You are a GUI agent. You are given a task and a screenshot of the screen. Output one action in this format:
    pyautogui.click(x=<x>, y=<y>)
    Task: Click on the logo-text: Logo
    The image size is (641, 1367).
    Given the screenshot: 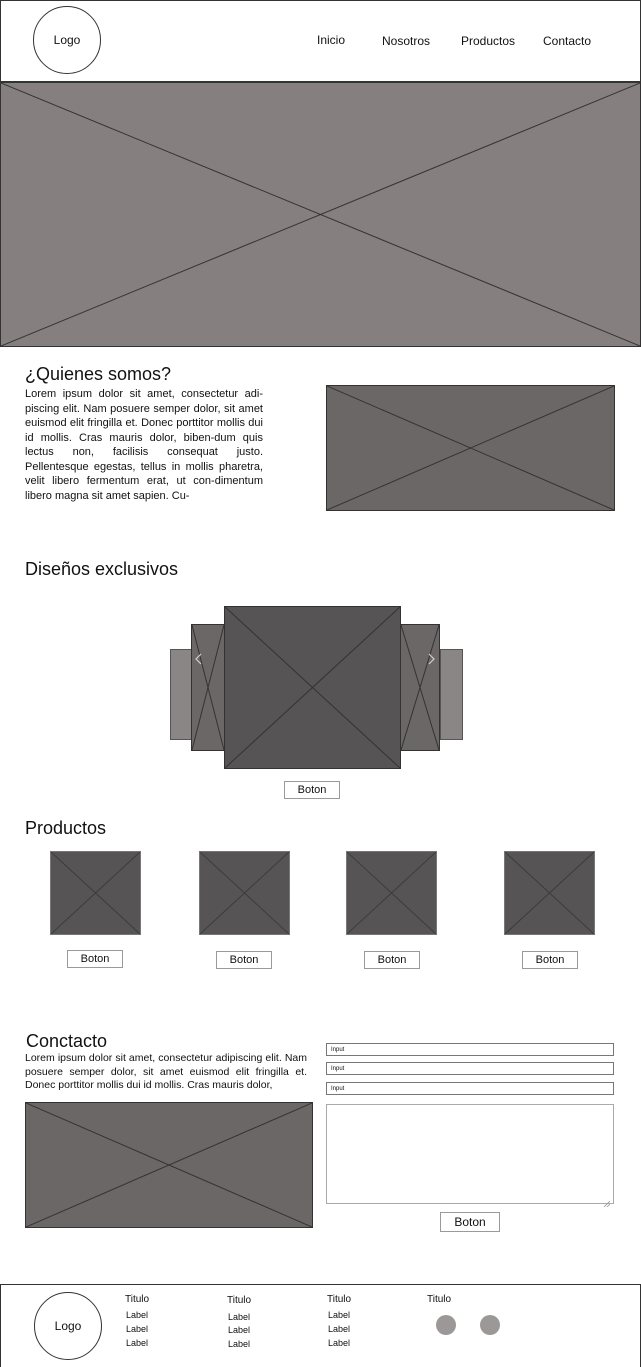 What is the action you would take?
    pyautogui.click(x=67, y=40)
    